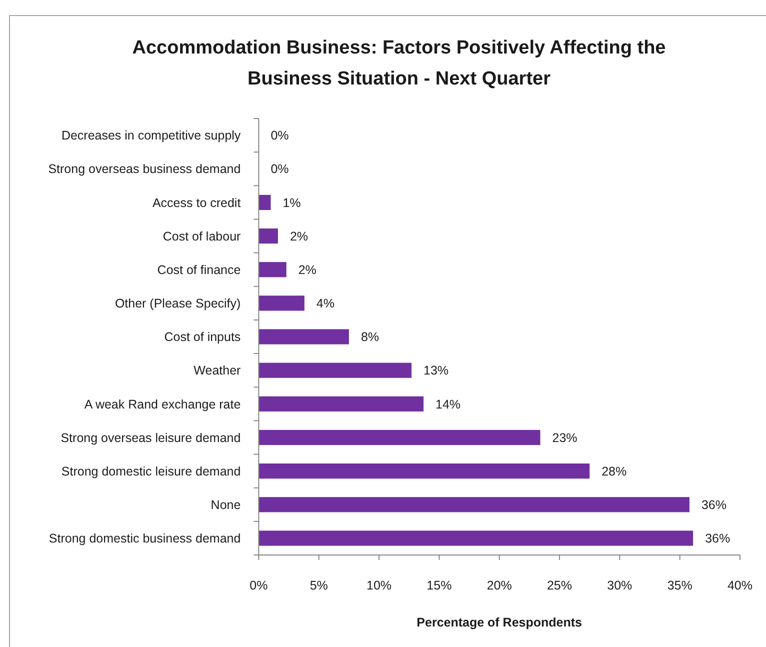 This screenshot has width=766, height=647. Describe the element at coordinates (565, 437) in the screenshot. I see `data-label: 23%` at that location.